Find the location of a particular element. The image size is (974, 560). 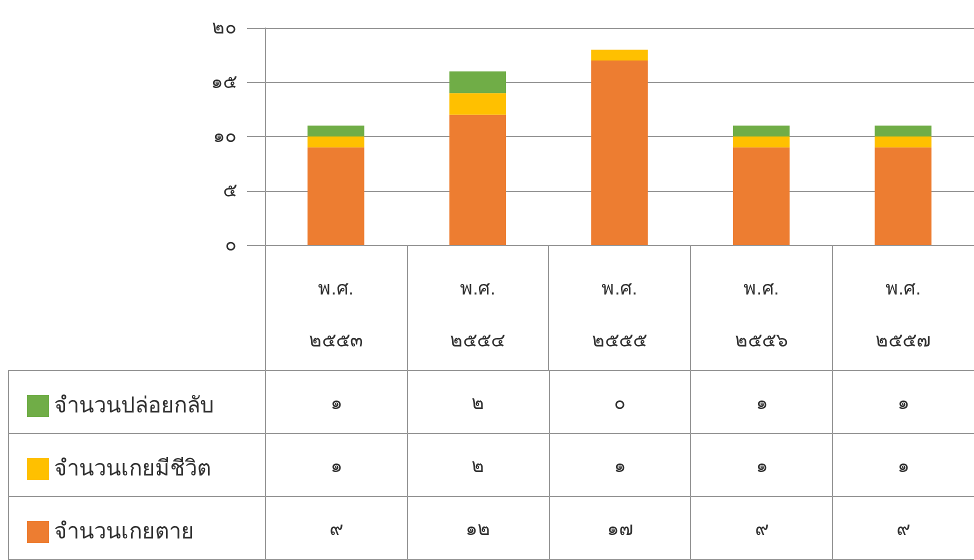

legend-label: จำนวนปล่อยกลับ is located at coordinates (134, 406).